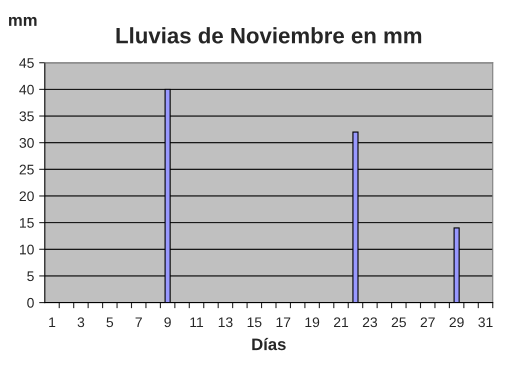 This screenshot has height=369, width=527. Describe the element at coordinates (255, 322) in the screenshot. I see `x-tick-label: 15` at that location.